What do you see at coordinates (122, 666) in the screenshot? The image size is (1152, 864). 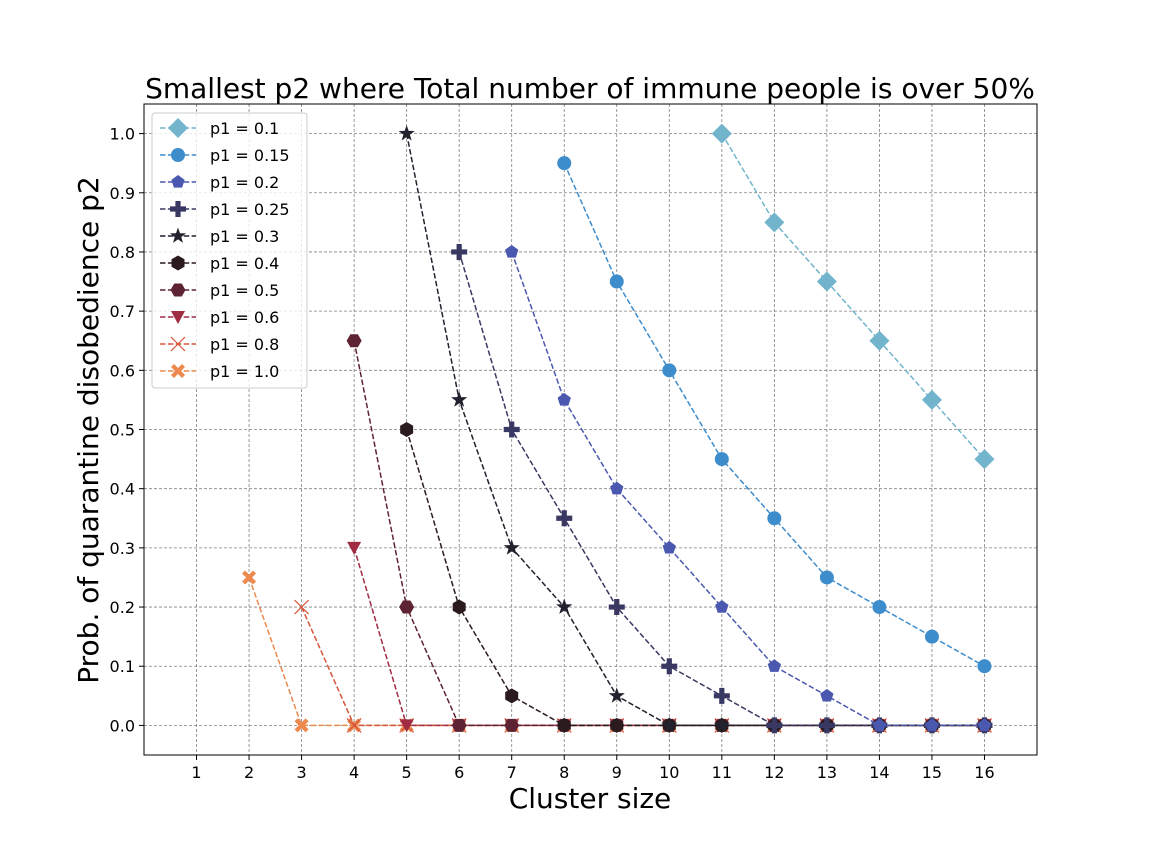 I see `y-tick-label: 0.1` at bounding box center [122, 666].